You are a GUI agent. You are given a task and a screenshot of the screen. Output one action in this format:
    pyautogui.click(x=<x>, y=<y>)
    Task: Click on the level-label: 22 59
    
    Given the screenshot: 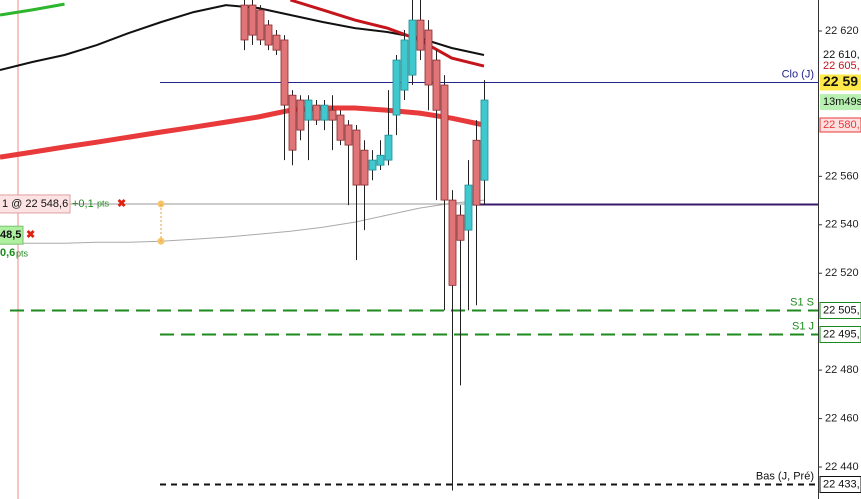 What is the action you would take?
    pyautogui.click(x=840, y=81)
    